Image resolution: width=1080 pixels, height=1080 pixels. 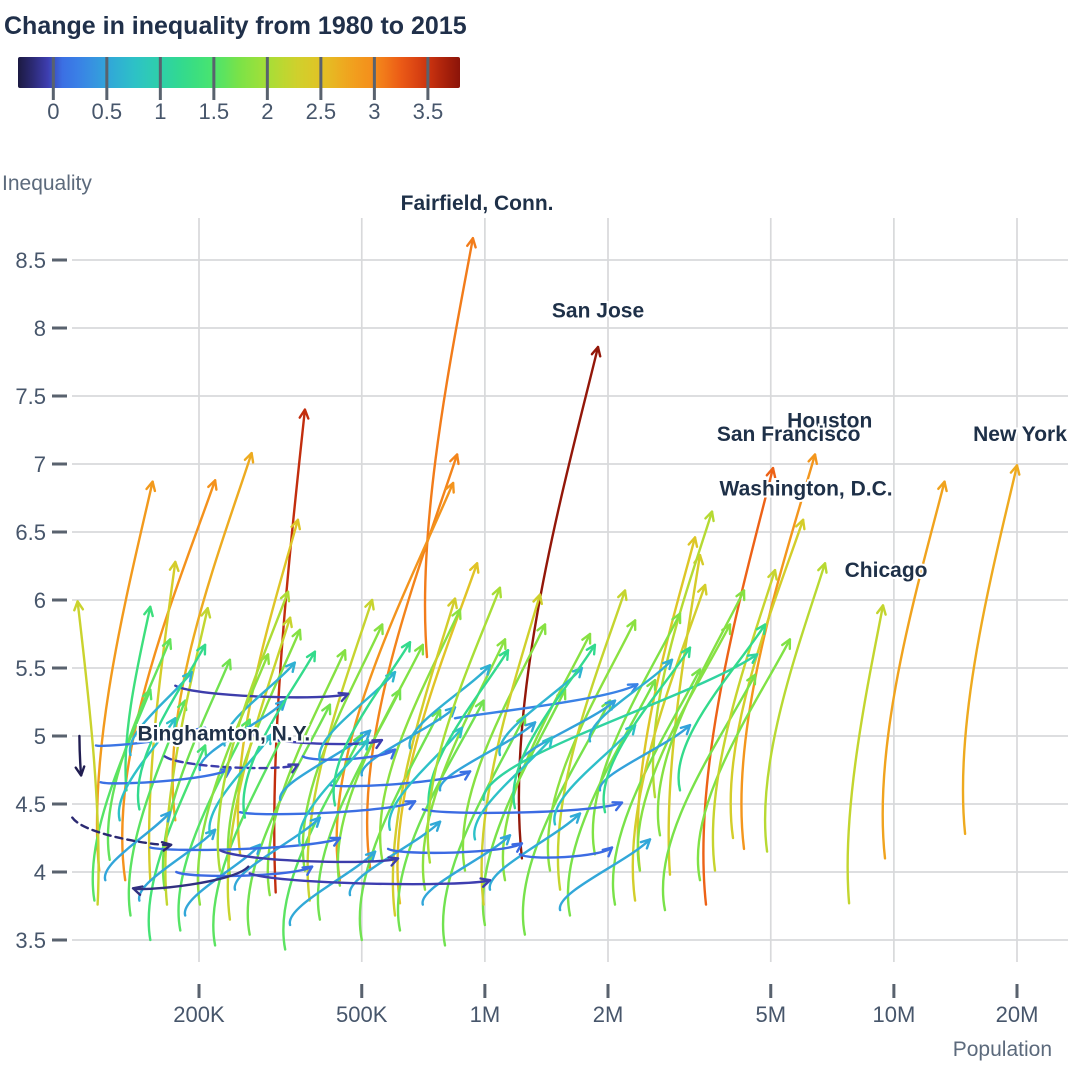 I want to click on city-label: Binghamton, N.Y., so click(x=223, y=733).